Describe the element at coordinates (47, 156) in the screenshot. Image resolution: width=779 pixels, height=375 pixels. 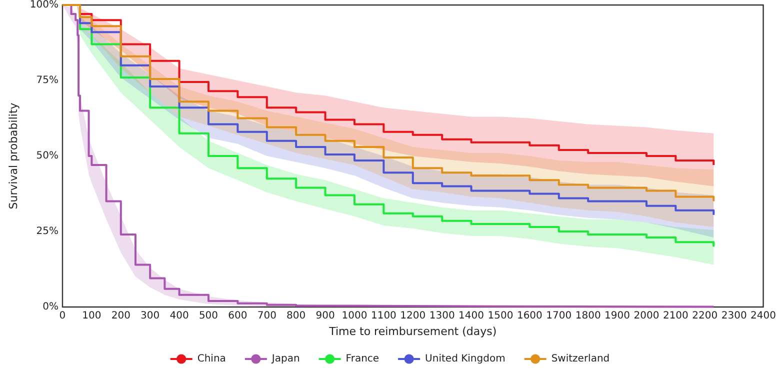
I see `y-tick-label: 50%` at that location.